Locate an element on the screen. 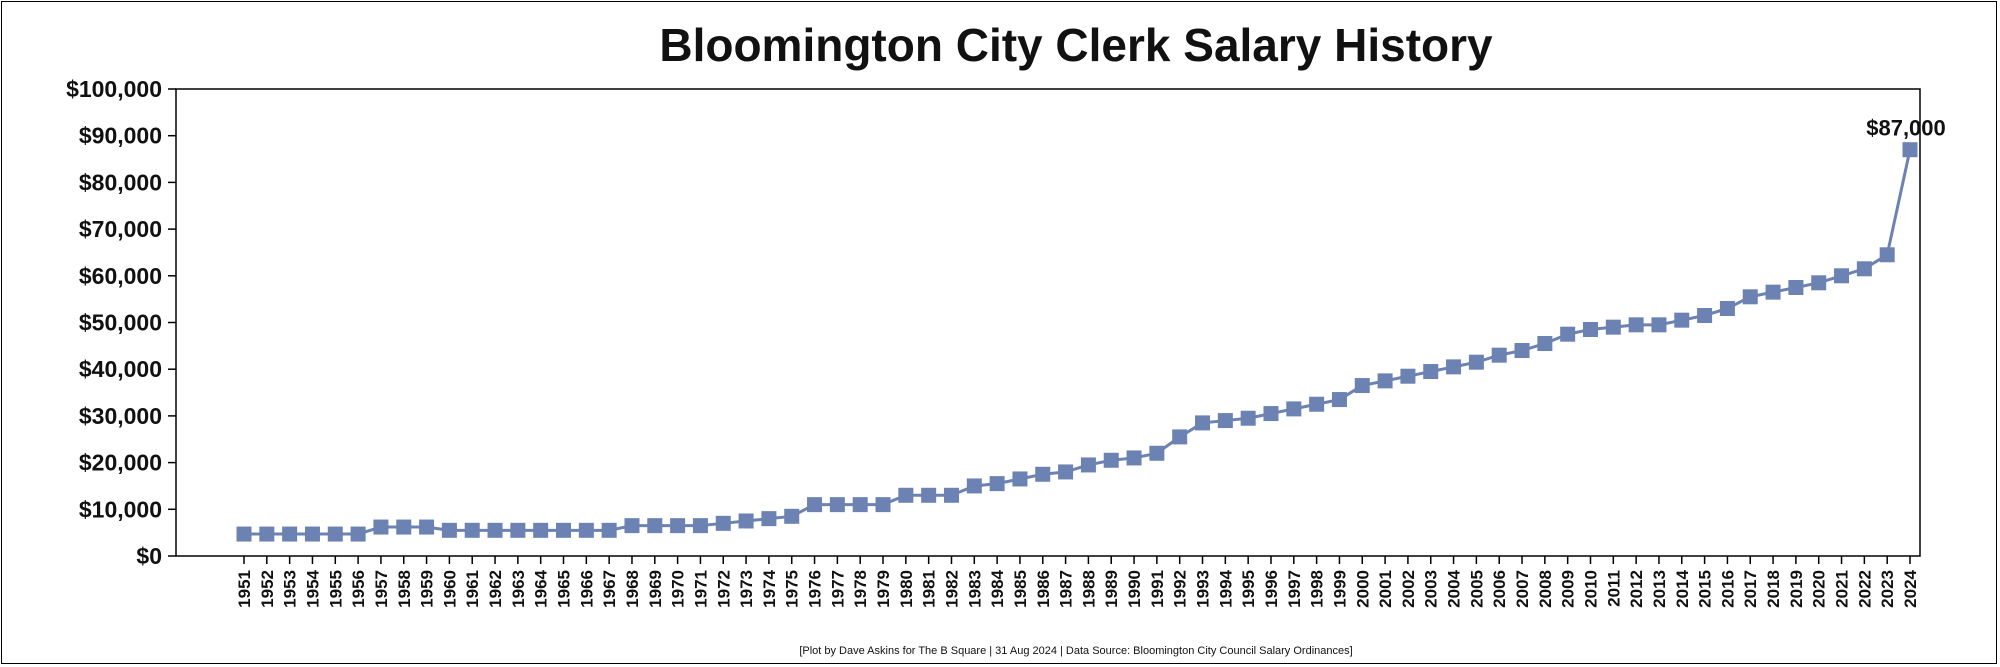 The height and width of the screenshot is (667, 2000). x-tick-label: 2018 is located at coordinates (1773, 589).